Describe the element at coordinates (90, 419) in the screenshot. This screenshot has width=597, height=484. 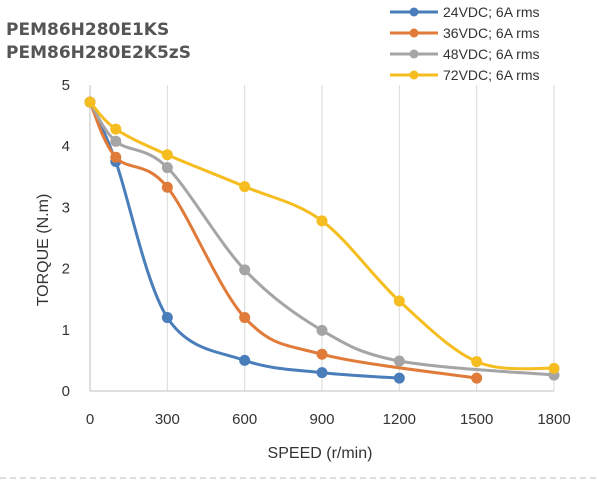
I see `x-tick-label: 0` at that location.